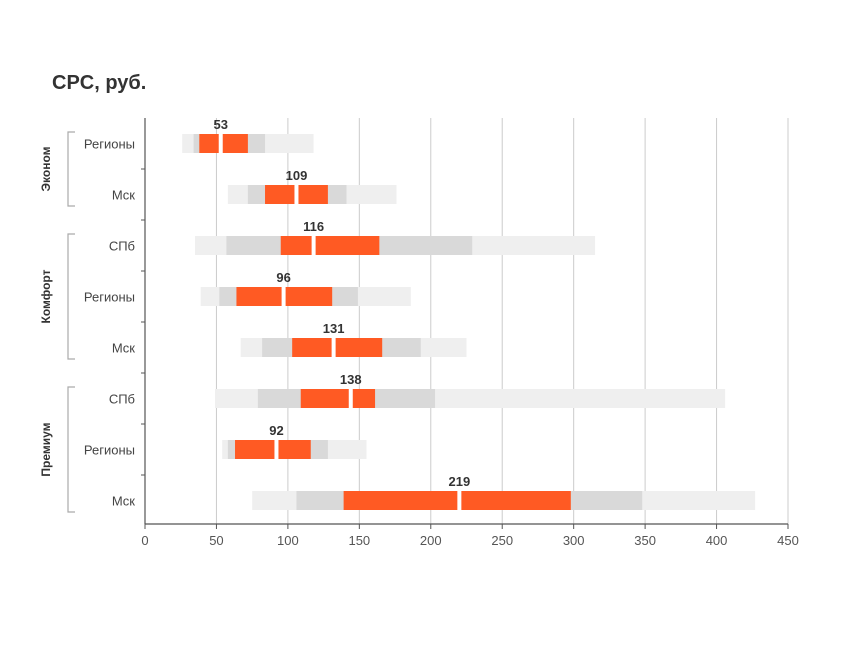 The width and height of the screenshot is (861, 661). What do you see at coordinates (359, 540) in the screenshot?
I see `x-tick-label: 150` at bounding box center [359, 540].